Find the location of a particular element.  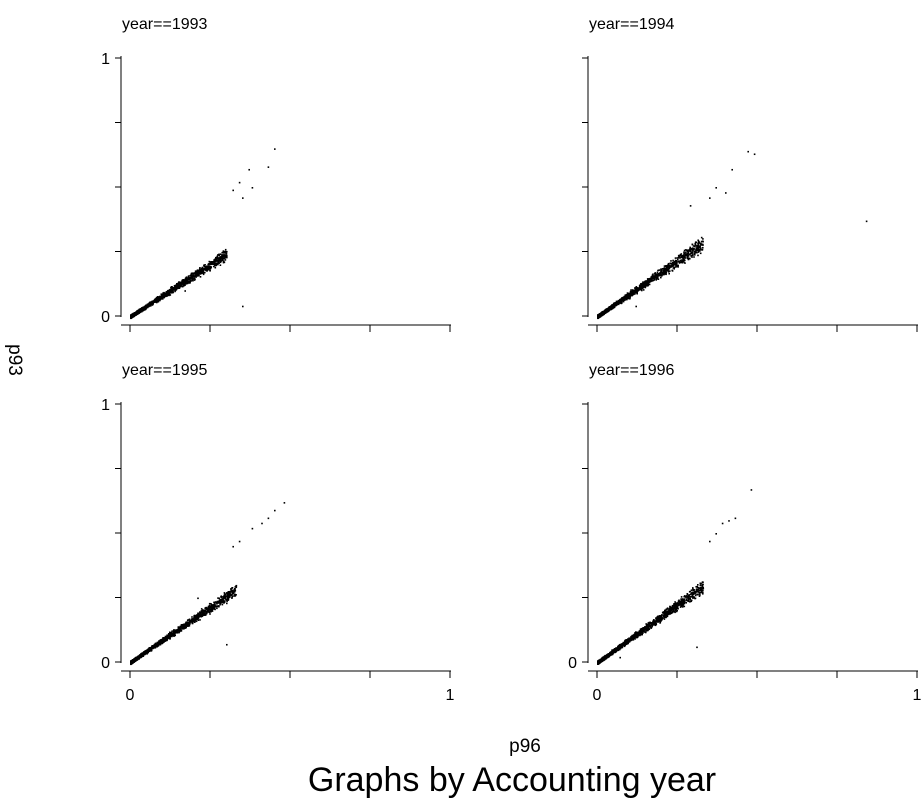

y-tick-label: 0 is located at coordinates (105, 317).